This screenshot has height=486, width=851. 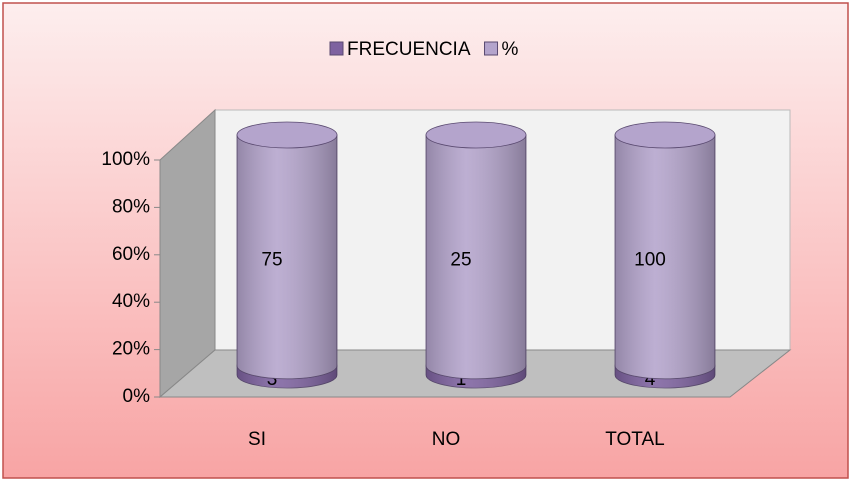 What do you see at coordinates (137, 396) in the screenshot?
I see `y-tick-label: 0%` at bounding box center [137, 396].